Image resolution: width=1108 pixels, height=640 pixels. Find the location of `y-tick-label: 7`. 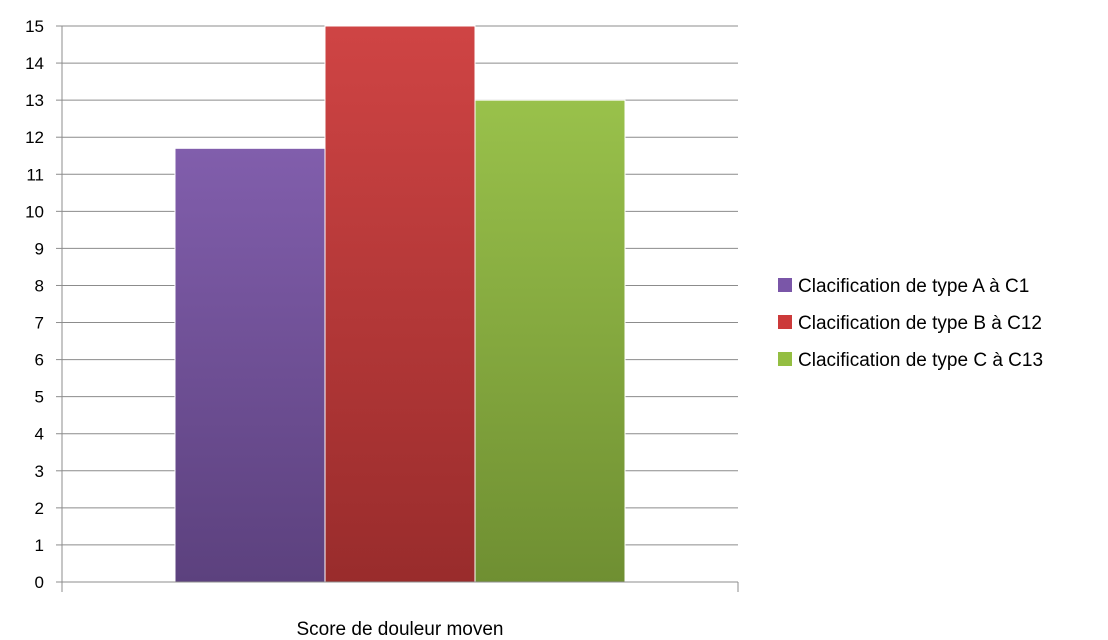

y-tick-label: 7 is located at coordinates (39, 323).